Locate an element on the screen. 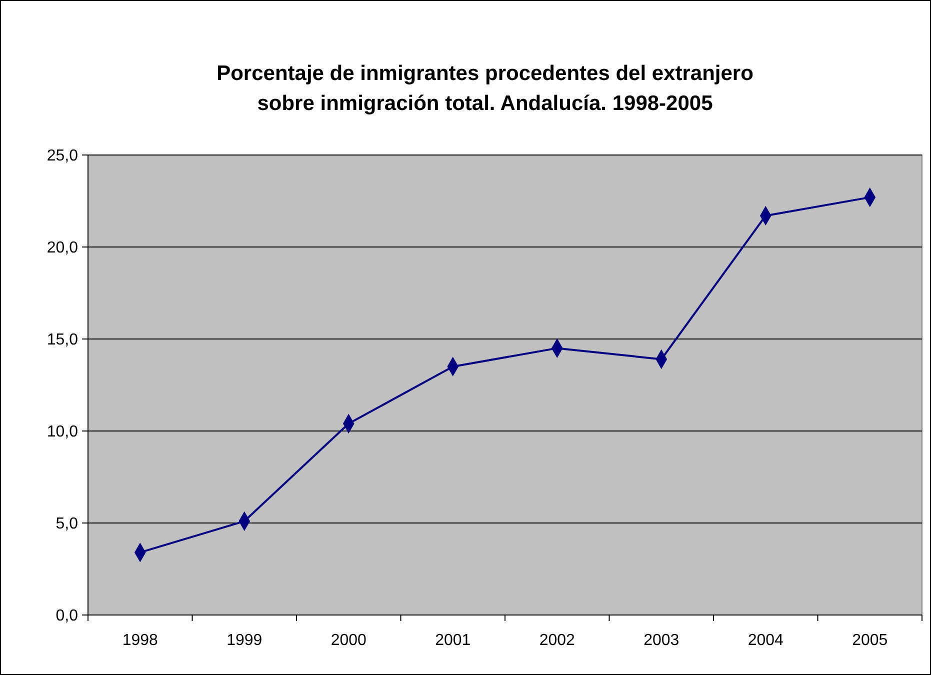  x-tick-label: 1999 is located at coordinates (244, 640).